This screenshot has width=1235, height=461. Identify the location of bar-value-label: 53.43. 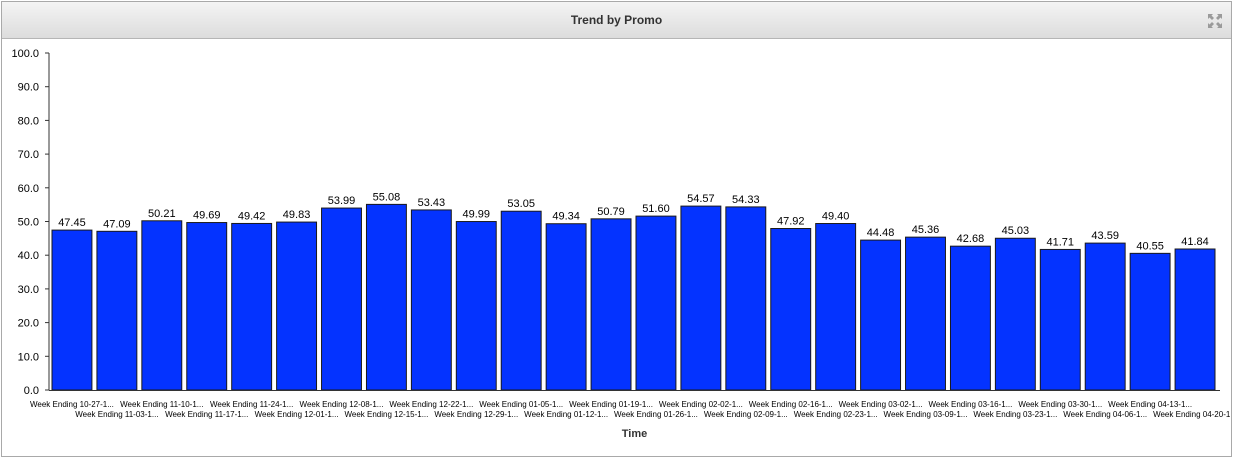
(432, 203).